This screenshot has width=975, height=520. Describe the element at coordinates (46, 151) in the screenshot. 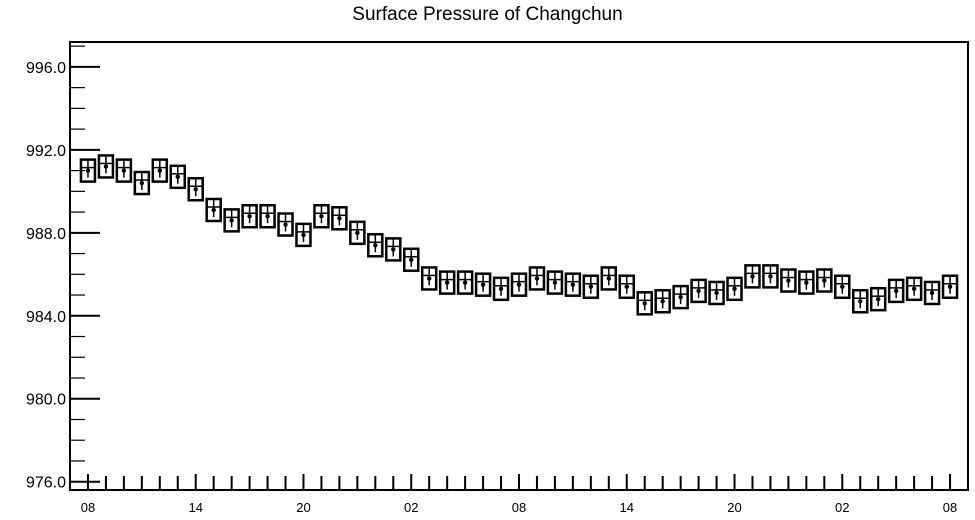

I see `y-tick-label: 992.0` at that location.